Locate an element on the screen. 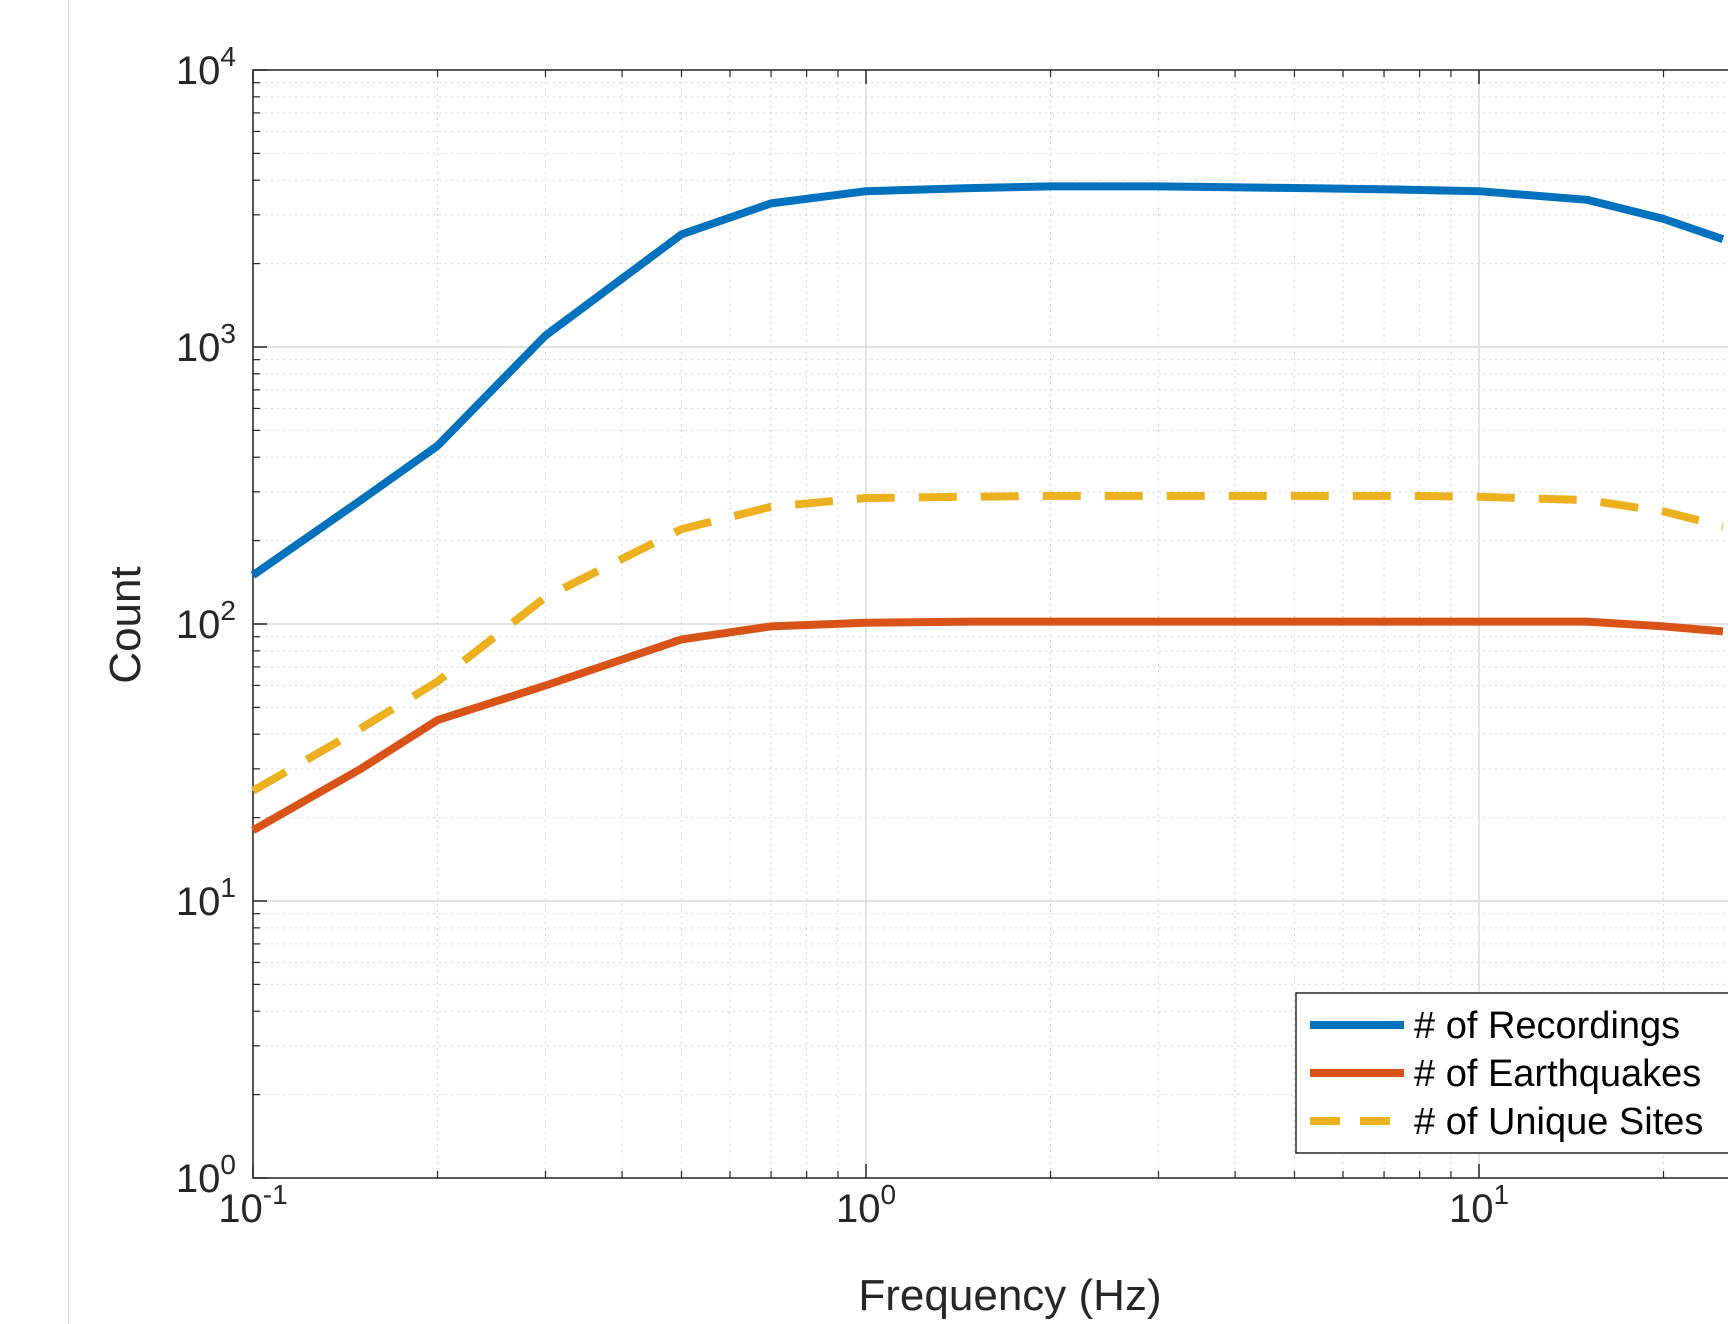  x-tick-labels: 10⁻¹ 10⁰ 10¹ is located at coordinates (863, 1205).